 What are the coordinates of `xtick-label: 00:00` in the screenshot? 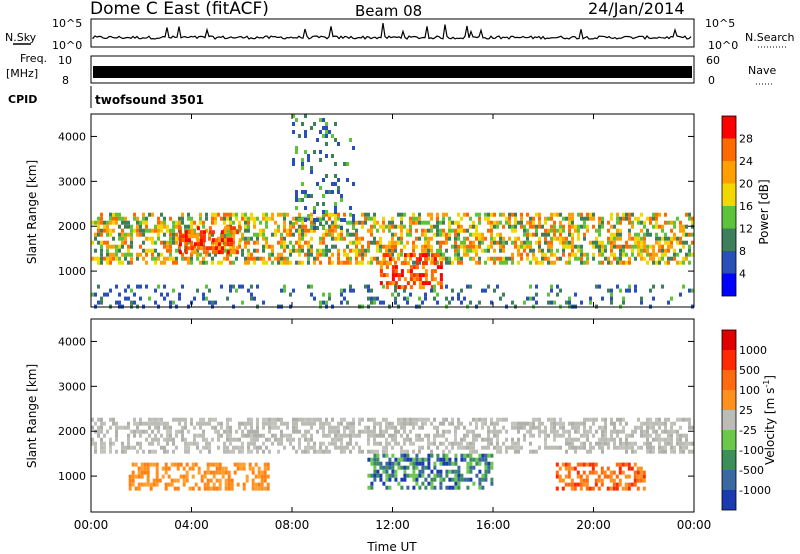 It's located at (694, 525).